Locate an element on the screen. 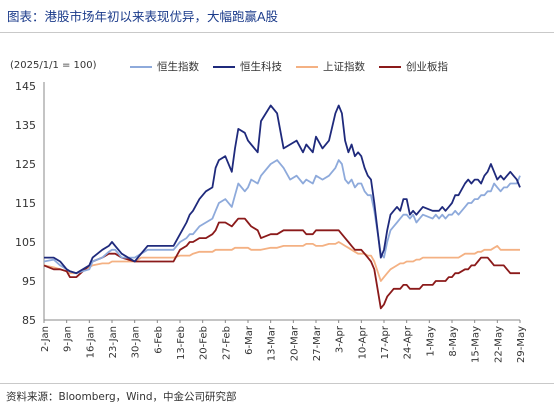 The image size is (554, 410). legend-item-chinext: 创业板指 is located at coordinates (413, 66).